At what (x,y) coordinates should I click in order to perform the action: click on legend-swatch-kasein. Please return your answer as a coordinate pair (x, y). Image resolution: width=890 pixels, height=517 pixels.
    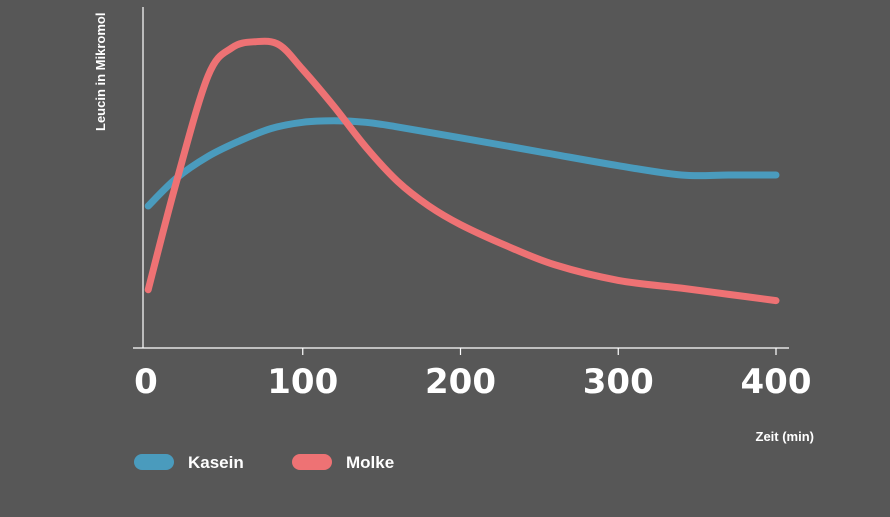
    Looking at the image, I should click on (154, 462).